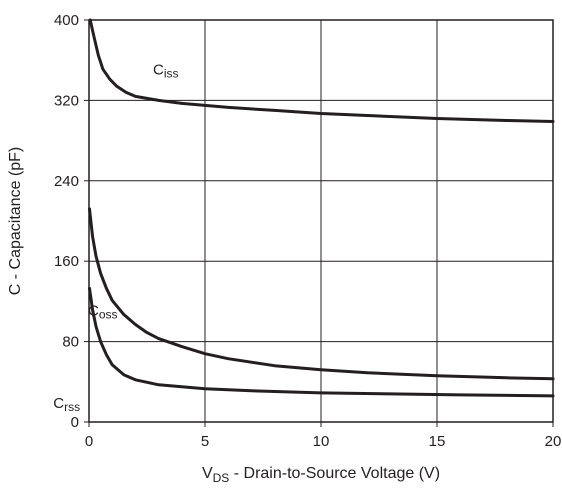 The image size is (562, 493). I want to click on x-tick-label: 15, so click(437, 441).